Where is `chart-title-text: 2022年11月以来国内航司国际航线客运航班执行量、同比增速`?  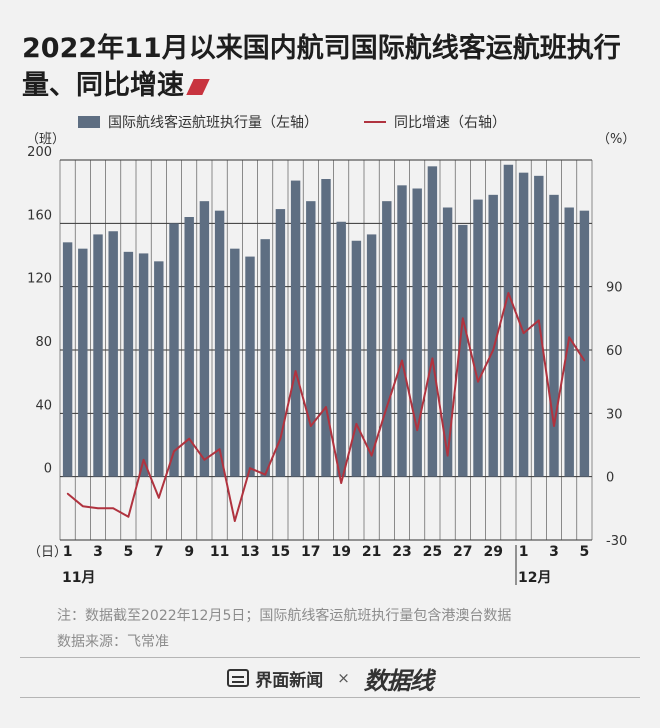
chart-title-text: 2022年11月以来国内航司国际航线客运航班执行量、同比增速 is located at coordinates (321, 67).